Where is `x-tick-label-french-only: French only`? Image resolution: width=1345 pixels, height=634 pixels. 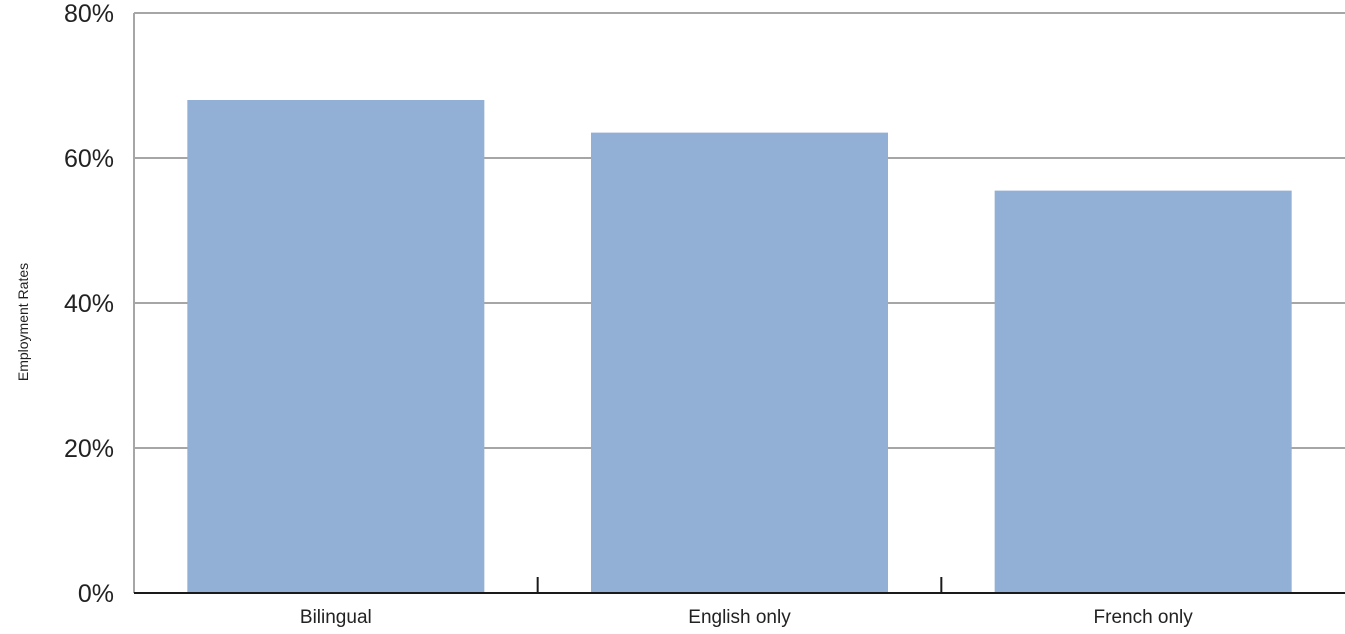
x-tick-label-french-only: French only is located at coordinates (1144, 617).